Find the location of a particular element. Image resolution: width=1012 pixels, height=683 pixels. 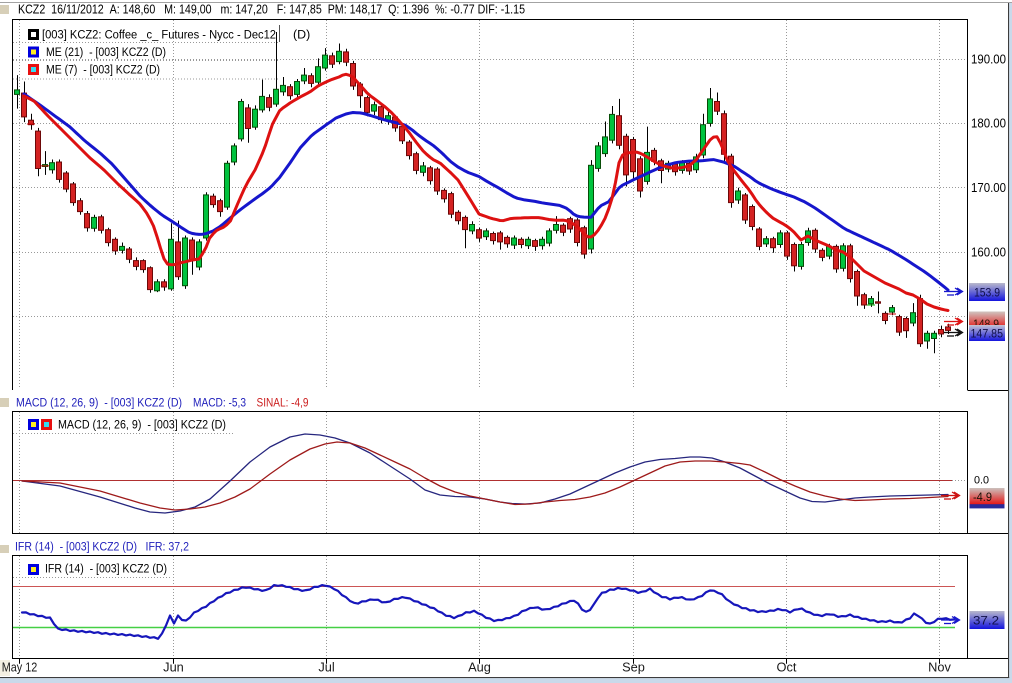

svg-text: 0.0 is located at coordinates (981, 481).